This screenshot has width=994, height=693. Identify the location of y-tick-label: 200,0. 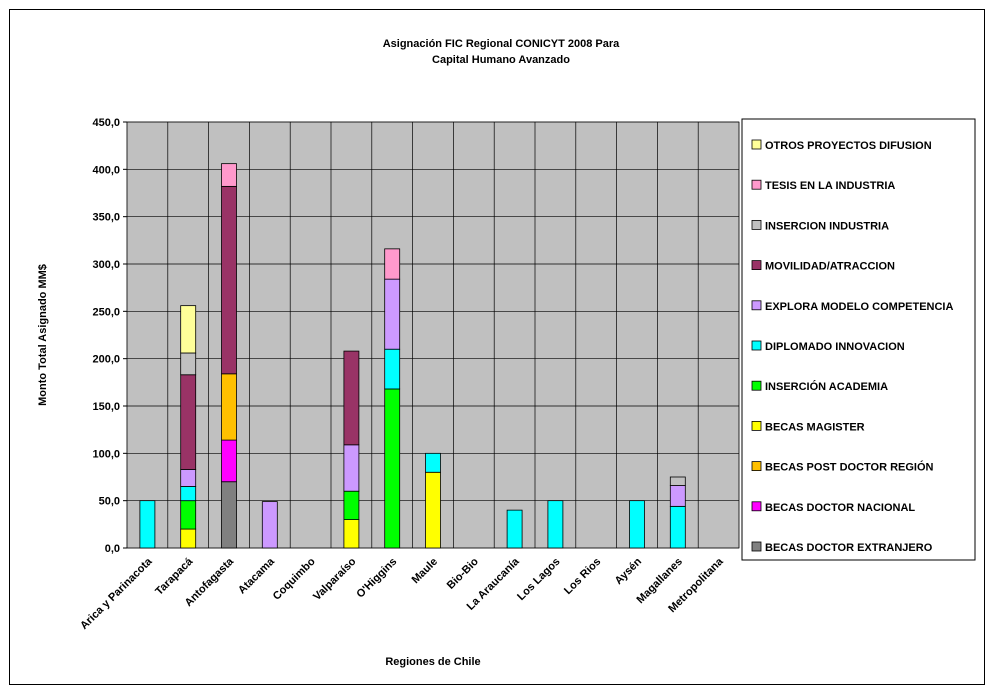
(106, 360).